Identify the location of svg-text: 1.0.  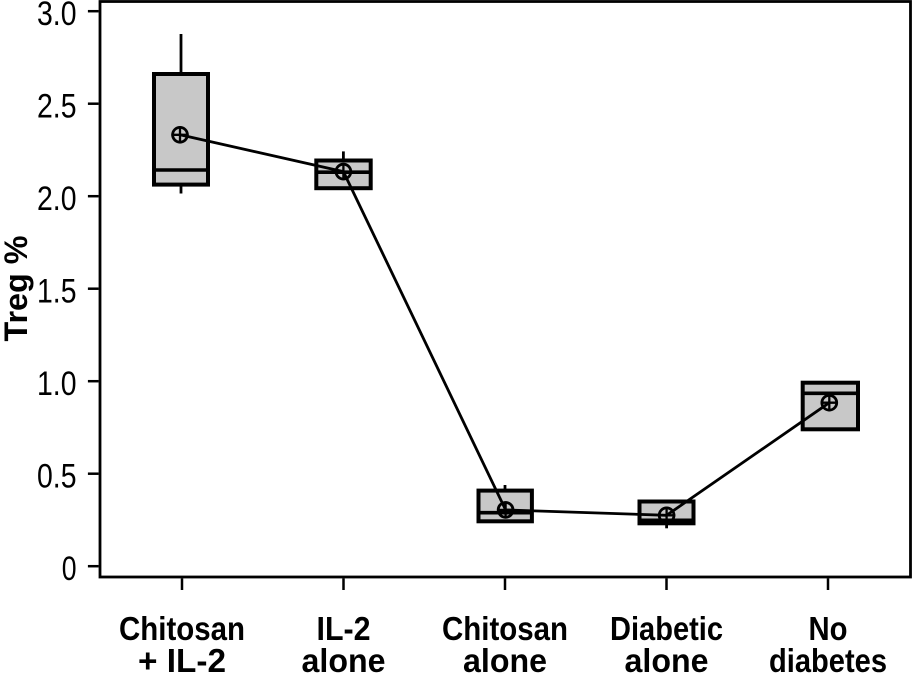
(57, 384).